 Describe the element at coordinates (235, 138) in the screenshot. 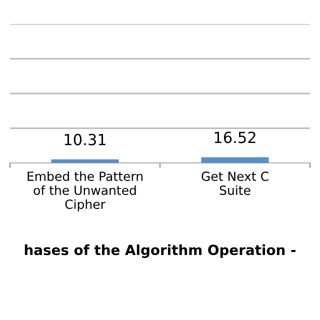

I see `data-label: 16.52` at that location.